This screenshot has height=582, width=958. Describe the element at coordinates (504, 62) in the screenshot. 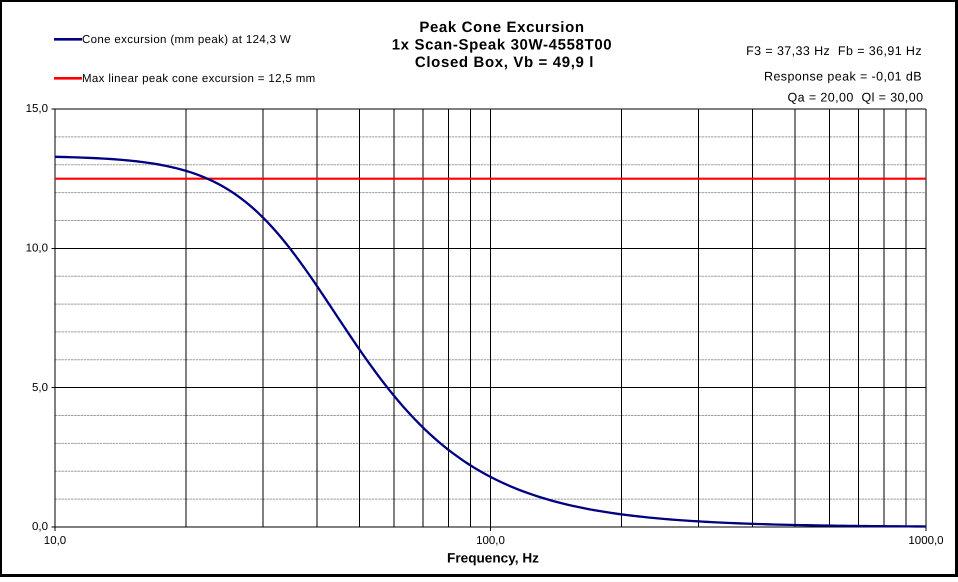

I see `svg-text: Closed Box, Vb = 49,9 l` at that location.